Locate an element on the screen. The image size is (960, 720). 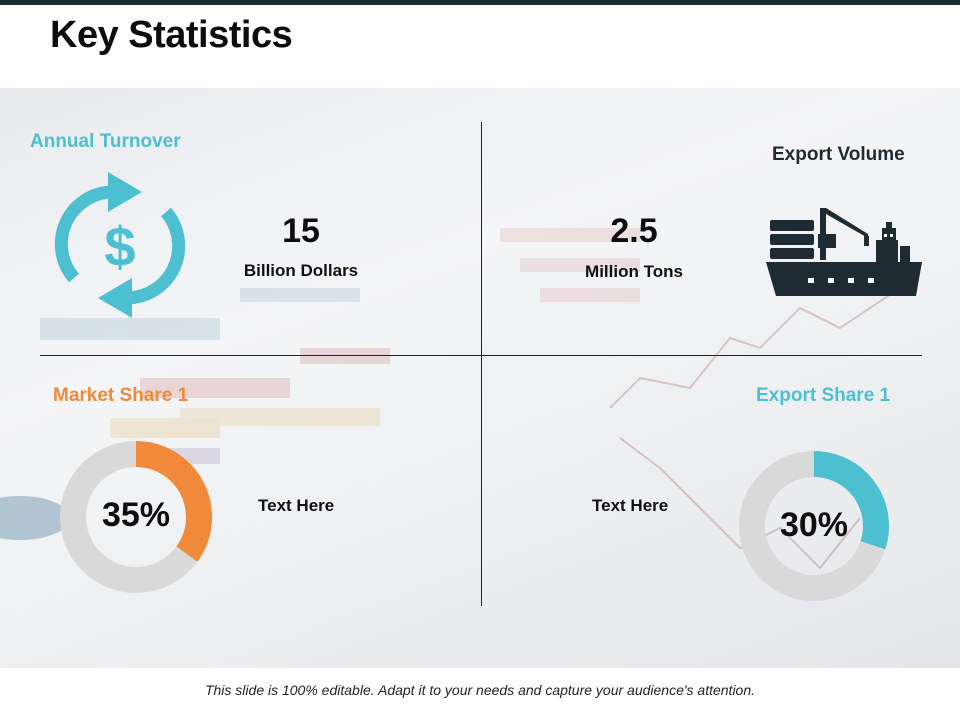
export-share-donut is located at coordinates (814, 526).